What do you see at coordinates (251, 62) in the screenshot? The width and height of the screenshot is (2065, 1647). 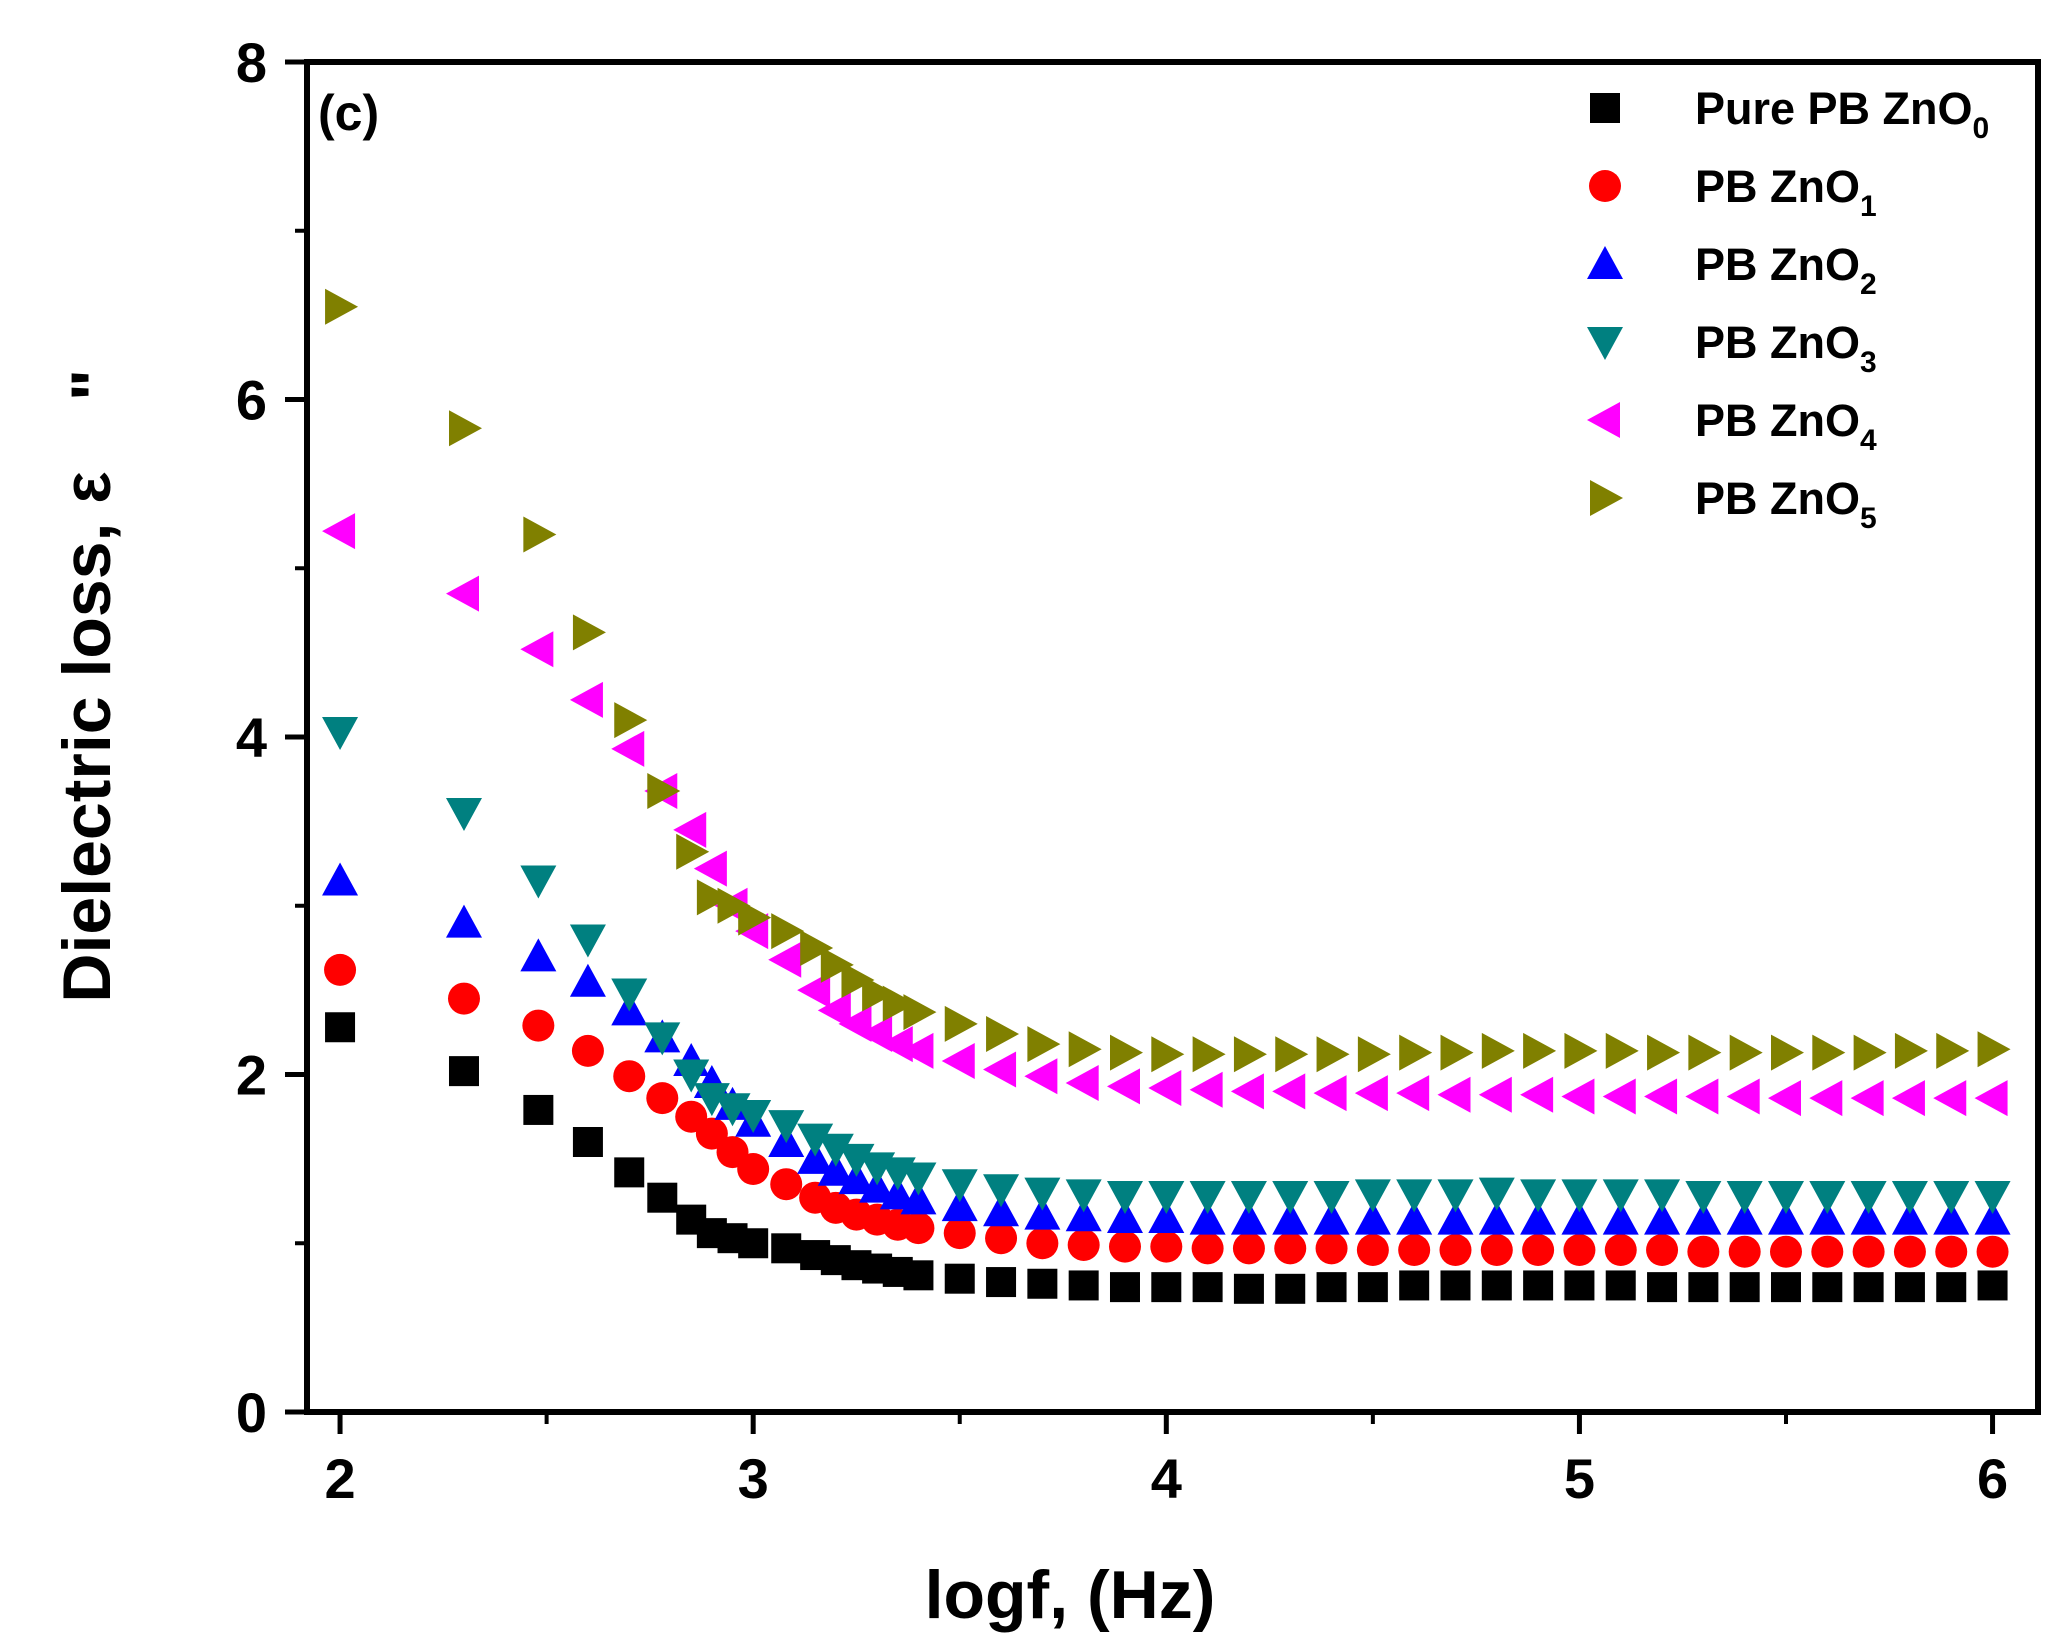 I see `y-tick-label: 8` at bounding box center [251, 62].